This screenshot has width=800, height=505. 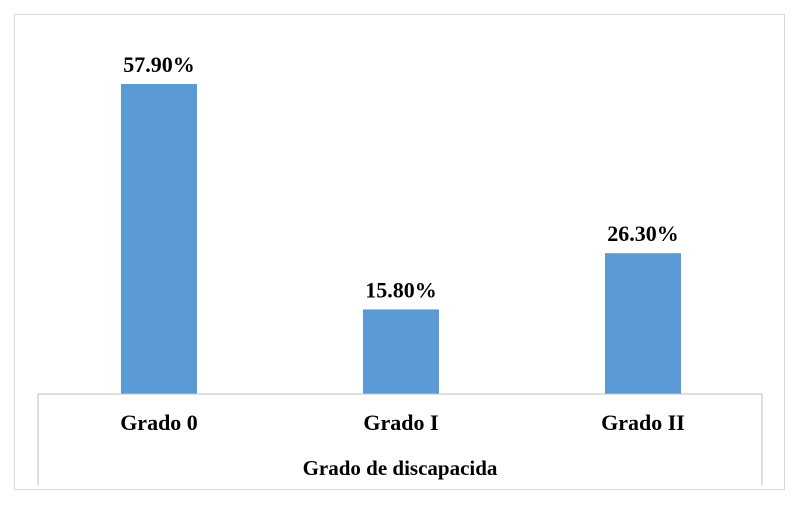 I want to click on bar-grado-ii, so click(x=643, y=323).